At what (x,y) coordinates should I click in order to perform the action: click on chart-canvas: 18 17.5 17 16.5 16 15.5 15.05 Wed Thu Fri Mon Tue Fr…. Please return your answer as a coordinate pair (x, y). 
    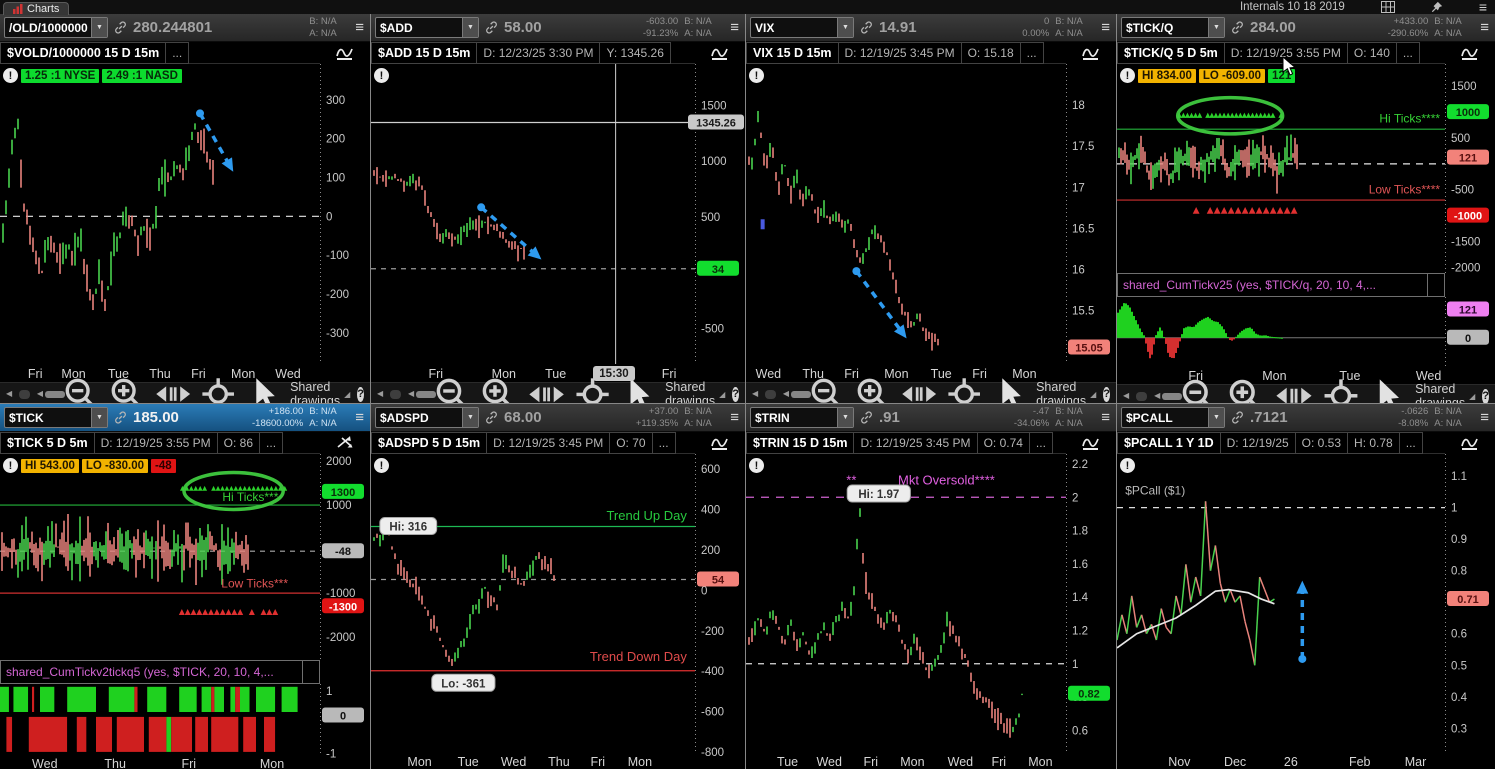
    Looking at the image, I should click on (931, 223).